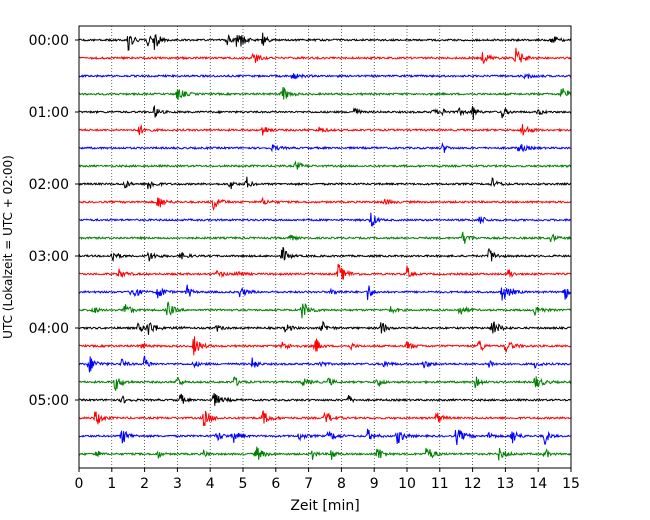  What do you see at coordinates (325, 292) in the screenshot?
I see `trace-row-03:30` at bounding box center [325, 292].